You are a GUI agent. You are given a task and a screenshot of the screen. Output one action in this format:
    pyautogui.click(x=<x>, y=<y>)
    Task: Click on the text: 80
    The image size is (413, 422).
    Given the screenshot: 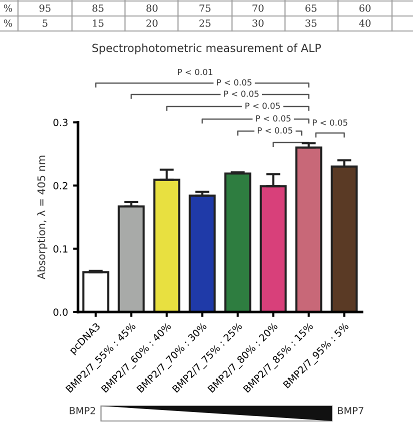 What is the action you would take?
    pyautogui.click(x=152, y=8)
    